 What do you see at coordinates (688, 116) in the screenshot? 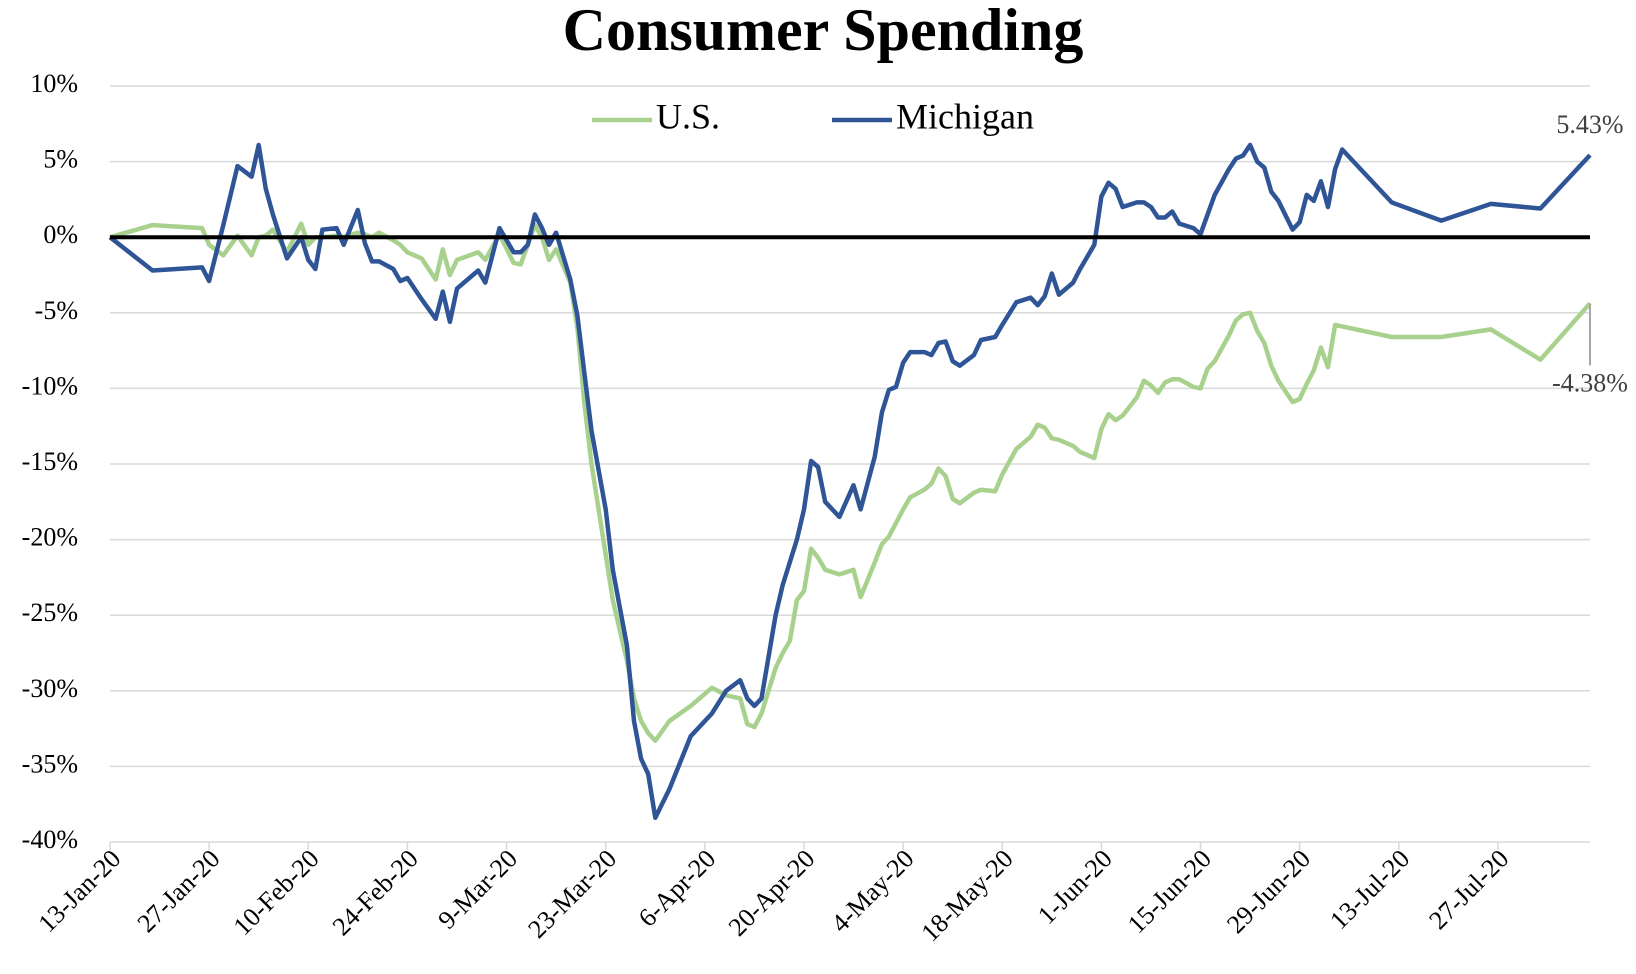
I see `legend-label: U.S.` at bounding box center [688, 116].